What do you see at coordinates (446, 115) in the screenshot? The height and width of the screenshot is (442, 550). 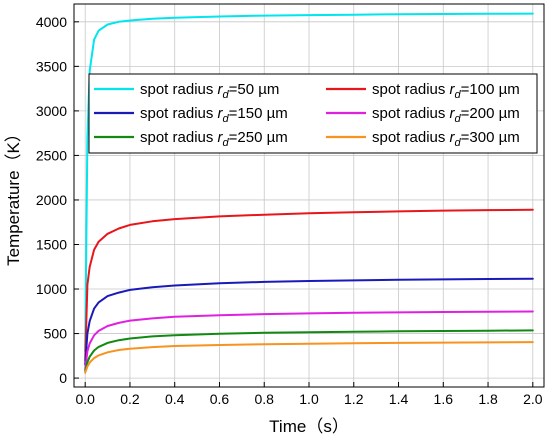 I see `legend-label-4: spot radius rd=200 µm` at bounding box center [446, 115].